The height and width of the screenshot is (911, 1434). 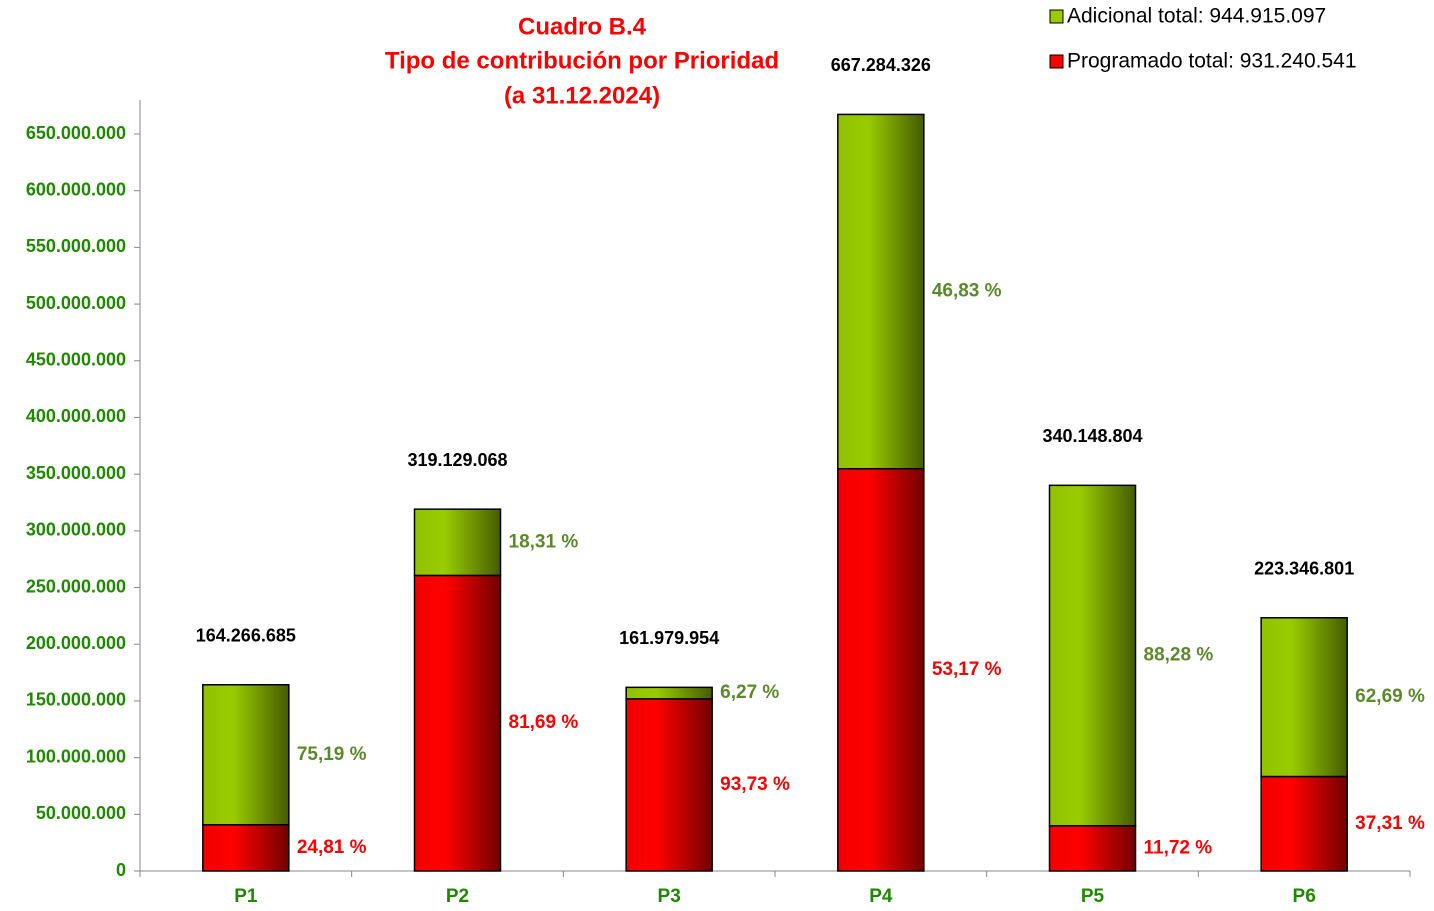 I want to click on legend-label: Programado total: 931.240.541, so click(x=1212, y=61).